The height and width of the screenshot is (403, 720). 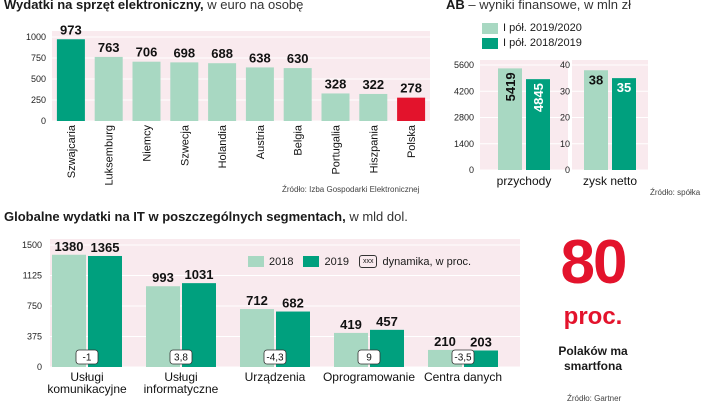 What do you see at coordinates (275, 377) in the screenshot?
I see `chart3-category-label: Urządzenia` at bounding box center [275, 377].